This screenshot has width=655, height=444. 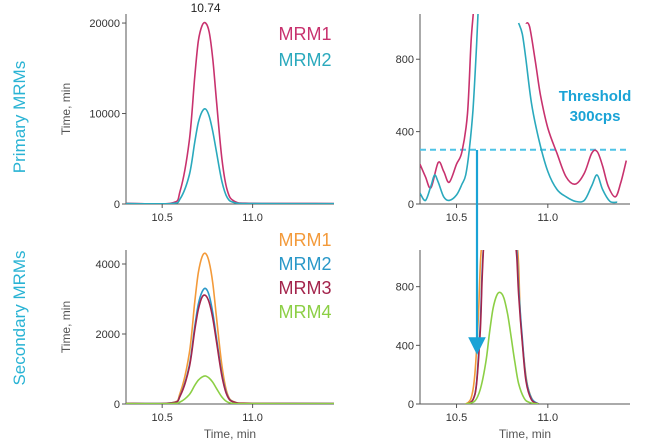 What do you see at coordinates (206, 8) in the screenshot?
I see `peak-retention-label: 10.74` at bounding box center [206, 8].